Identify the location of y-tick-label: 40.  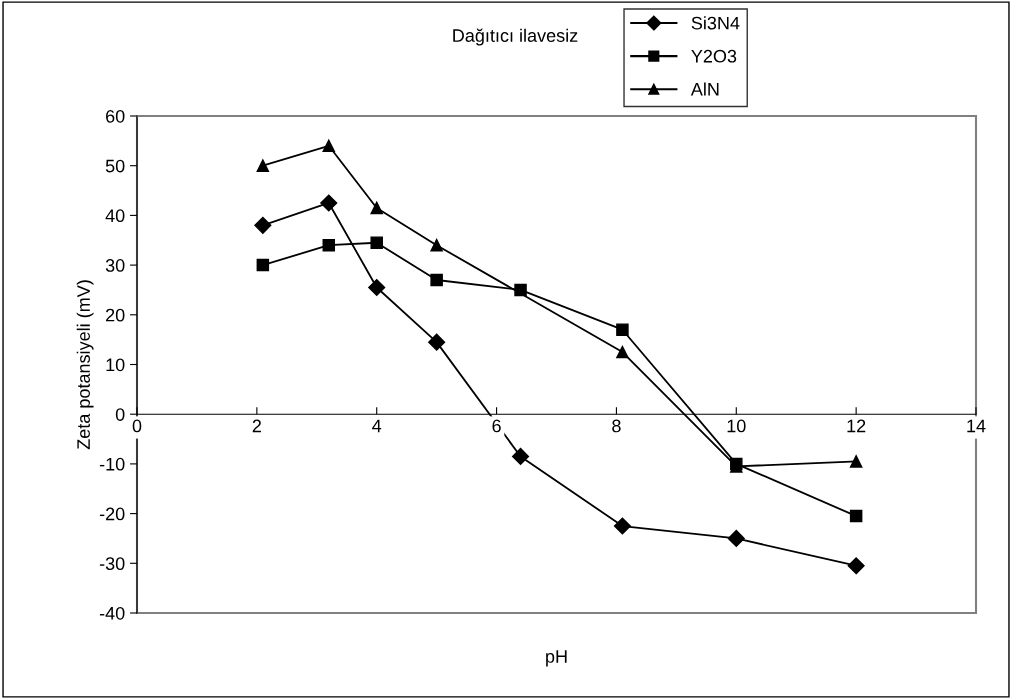
(115, 216).